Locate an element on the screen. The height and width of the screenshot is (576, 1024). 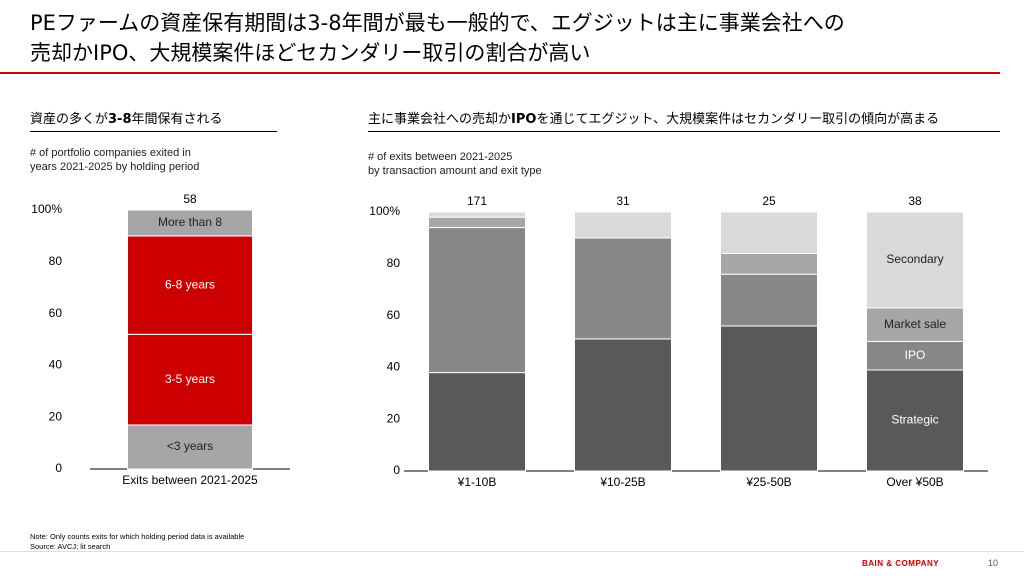
segment-label: <3 years is located at coordinates (190, 446).